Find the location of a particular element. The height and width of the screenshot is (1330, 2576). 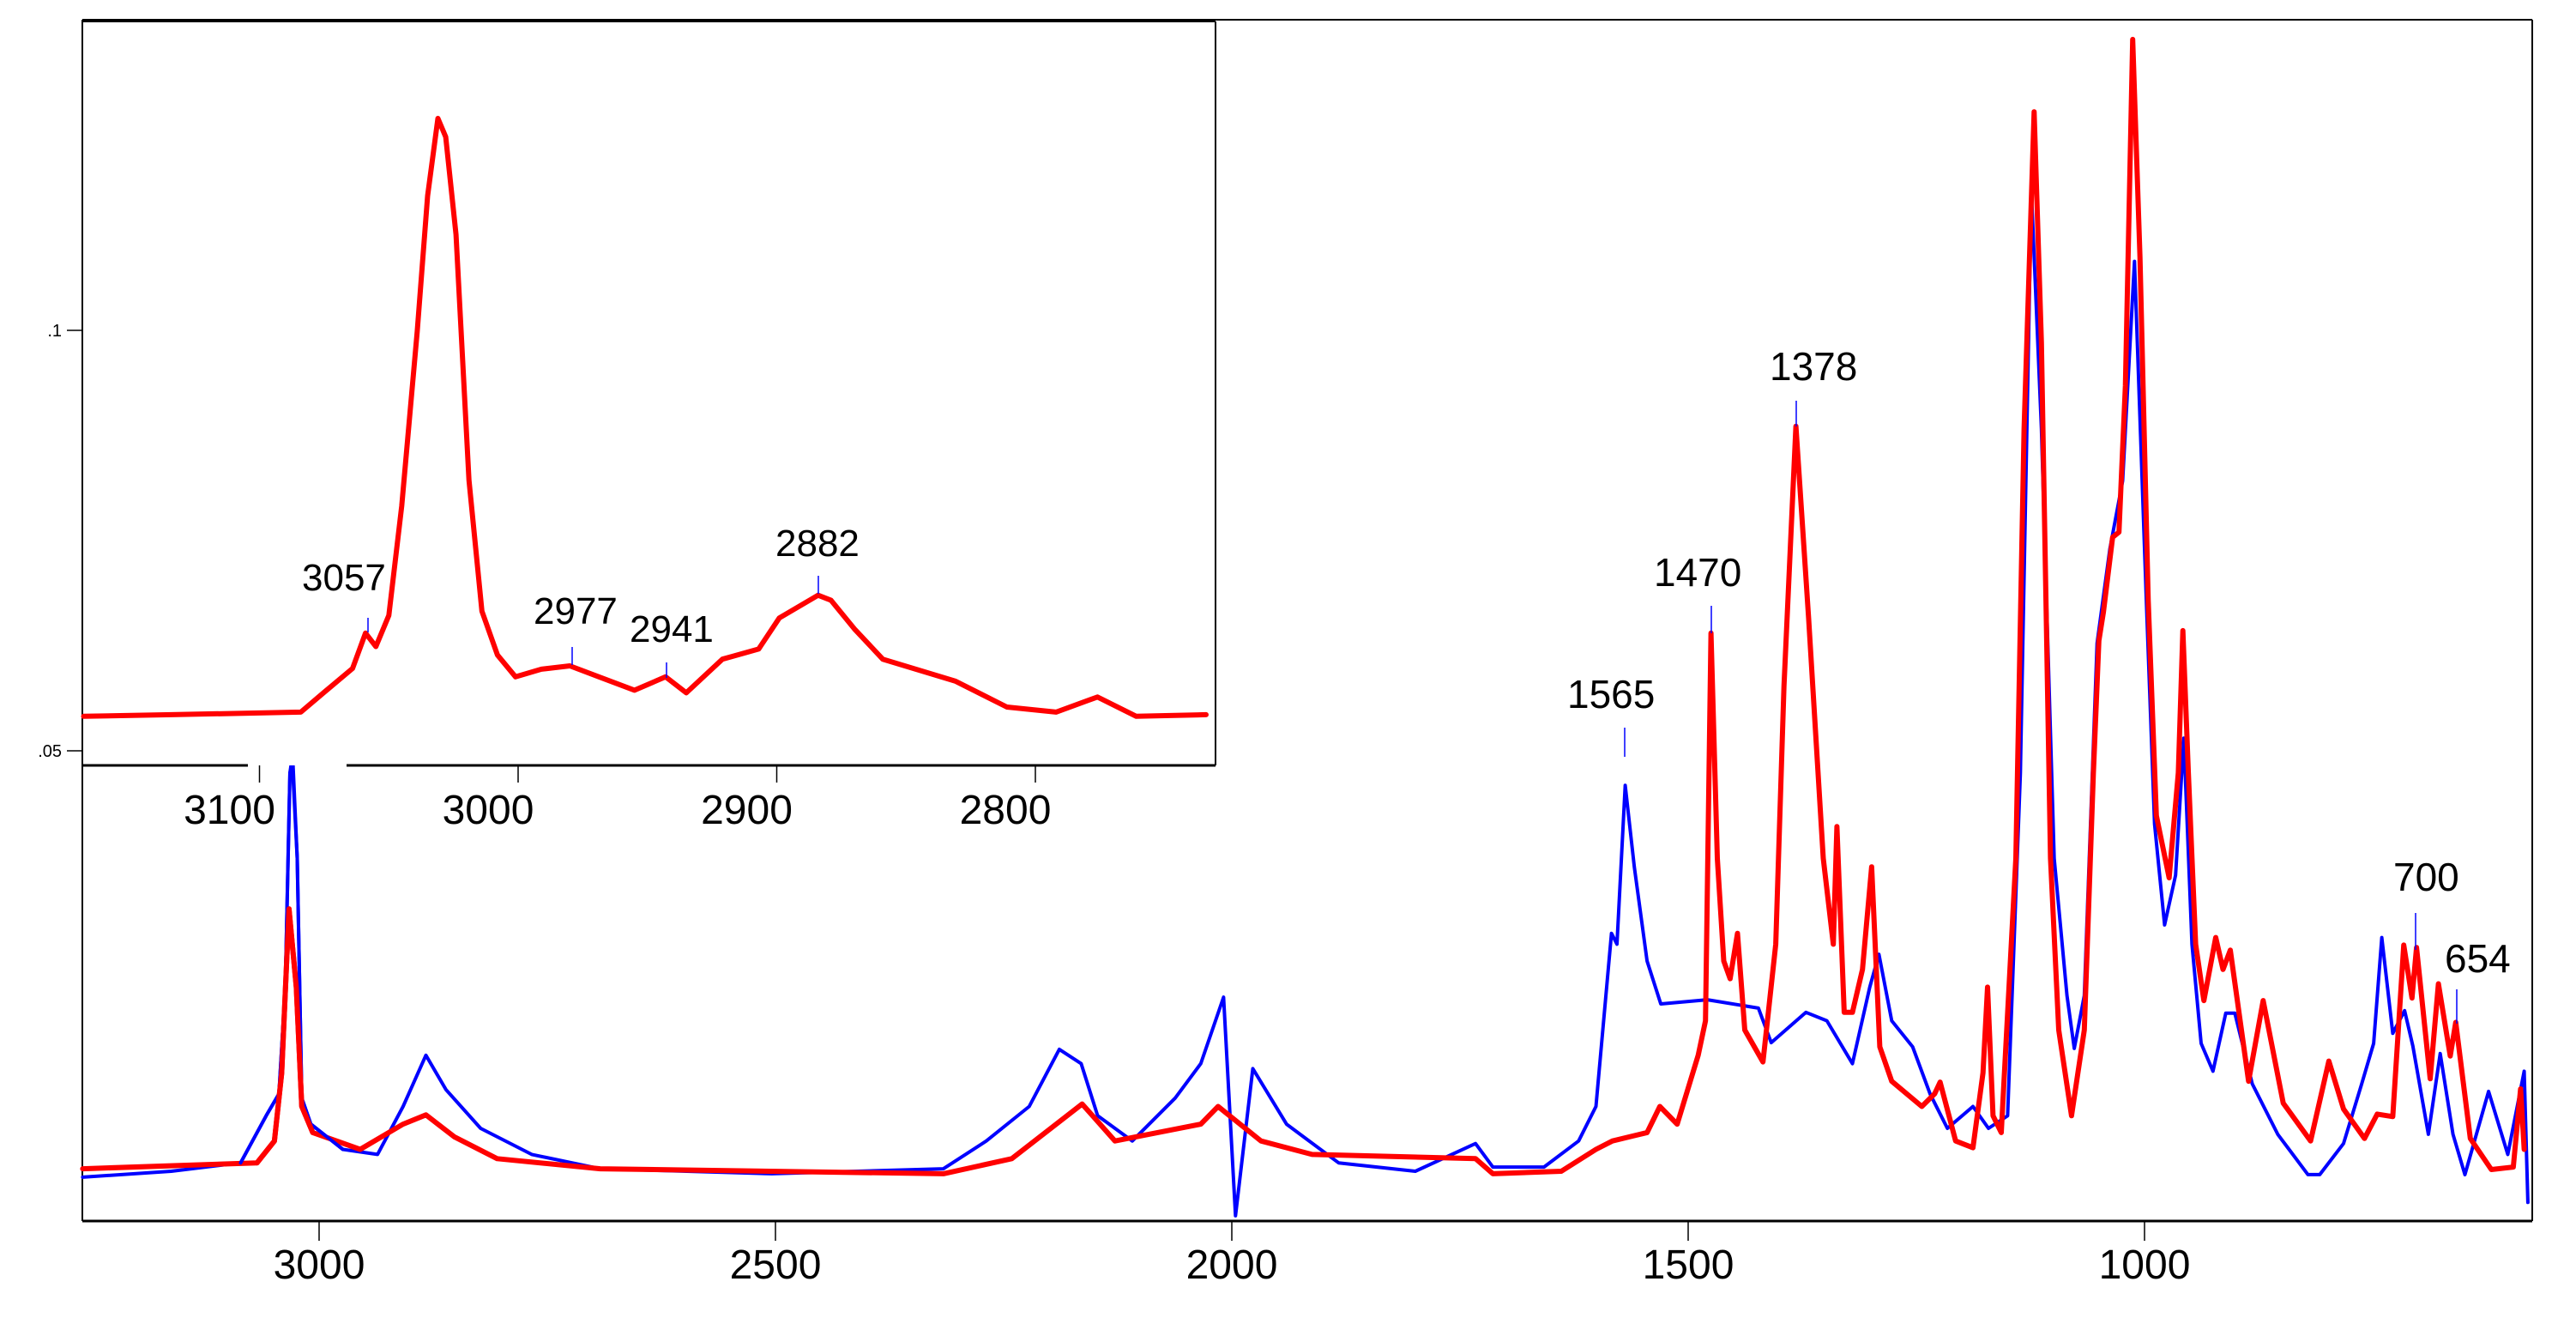

main-y-ticks: .1 .05 is located at coordinates (60, 542).